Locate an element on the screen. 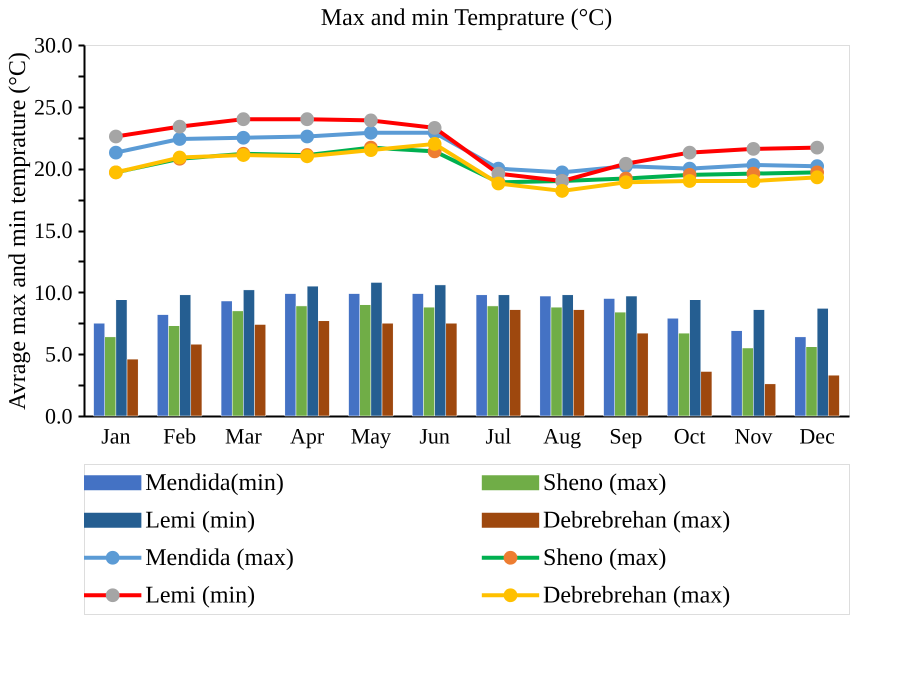  legend-label: Mendida (max) is located at coordinates (219, 557).